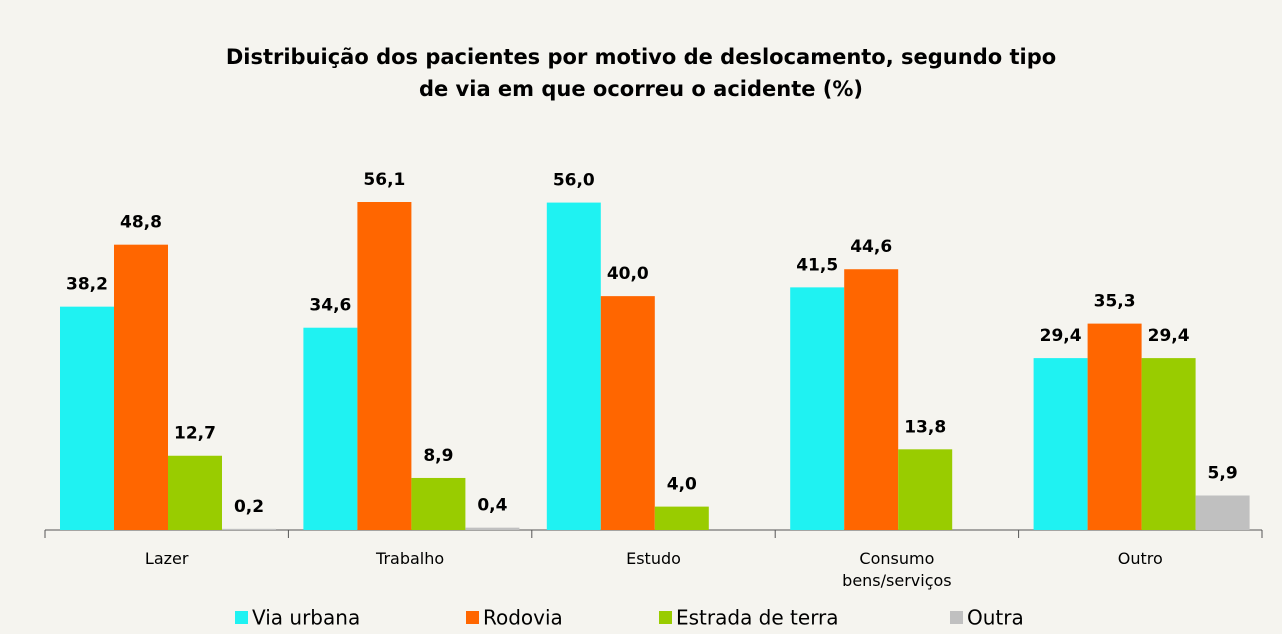 Image resolution: width=1282 pixels, height=634 pixels. Describe the element at coordinates (438, 456) in the screenshot. I see `value-label: 8,9` at that location.